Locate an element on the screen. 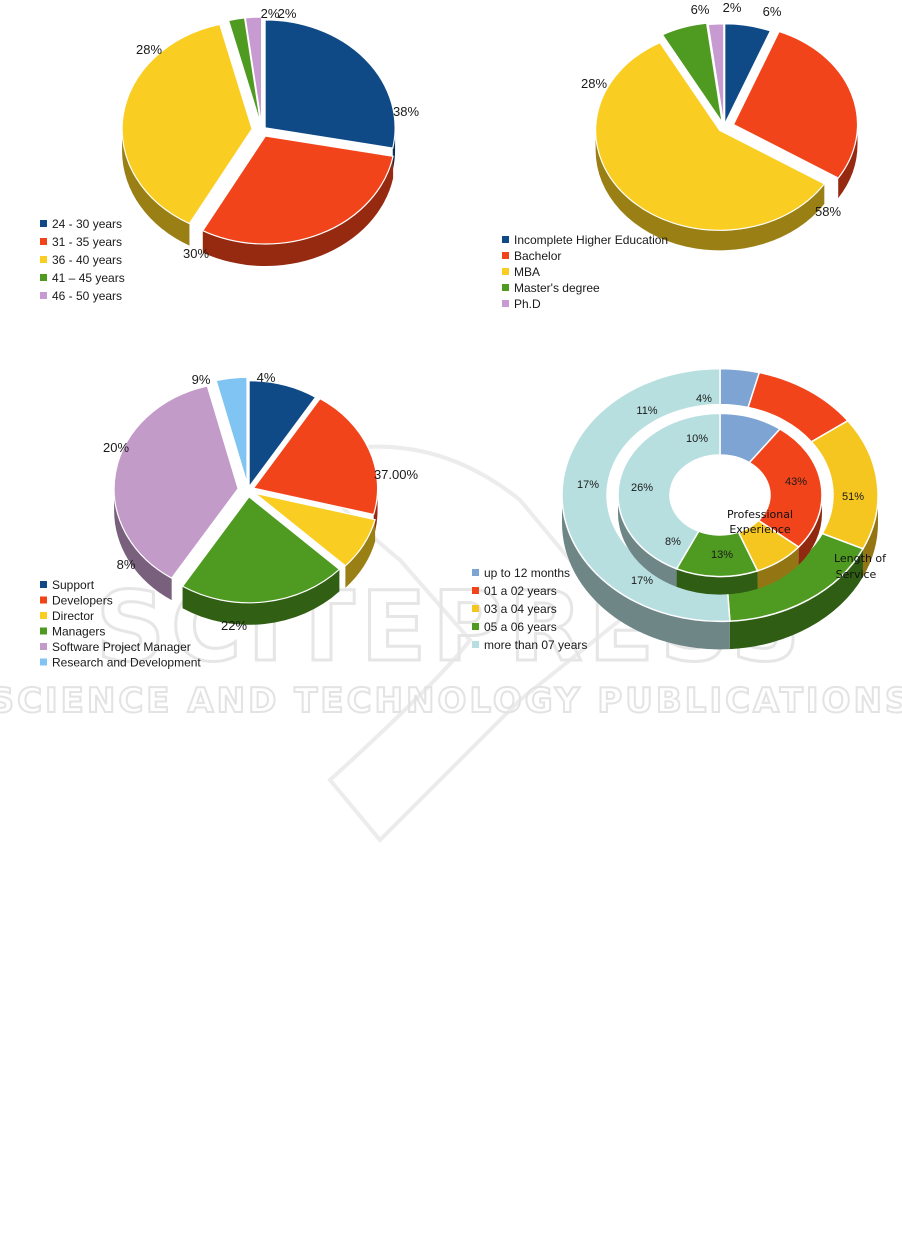 The width and height of the screenshot is (902, 1246). exp-ring1-slice-01-a-02-years is located at coordinates (785, 488).